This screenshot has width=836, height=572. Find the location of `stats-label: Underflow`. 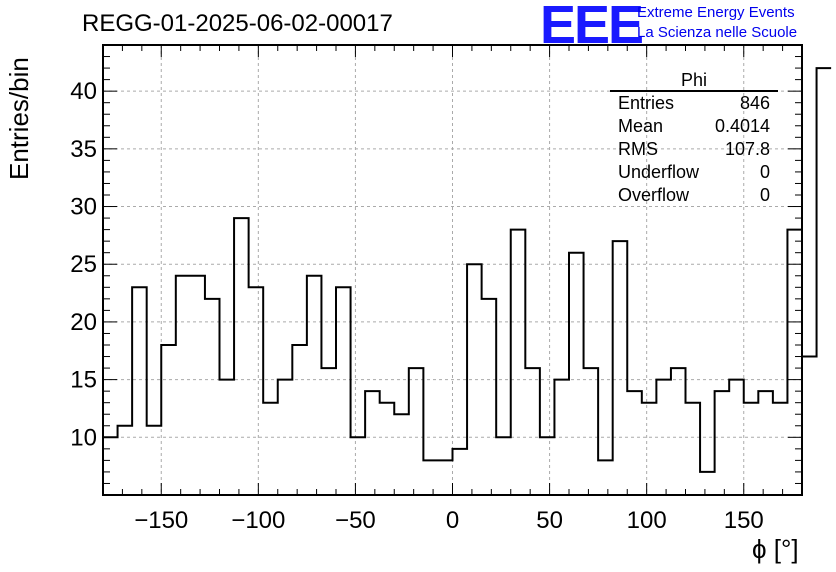

stats-label: Underflow is located at coordinates (659, 172).